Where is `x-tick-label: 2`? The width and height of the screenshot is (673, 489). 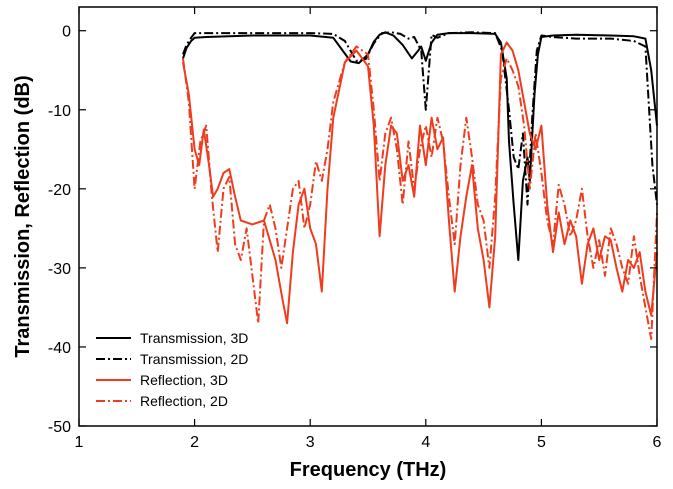 x-tick-label: 2 is located at coordinates (194, 442).